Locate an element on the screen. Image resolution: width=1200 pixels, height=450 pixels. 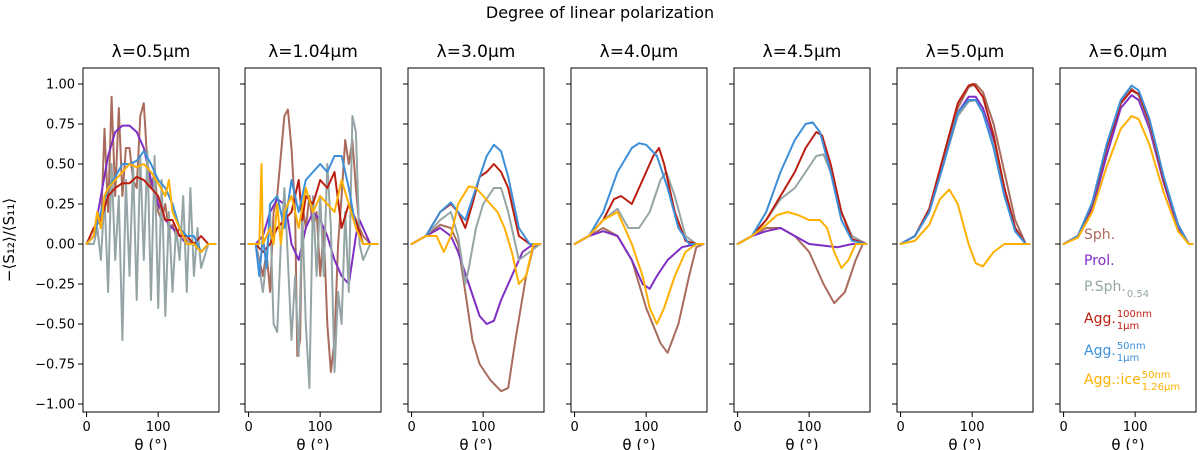
legend-entry-prol: Prol. is located at coordinates (1099, 261).